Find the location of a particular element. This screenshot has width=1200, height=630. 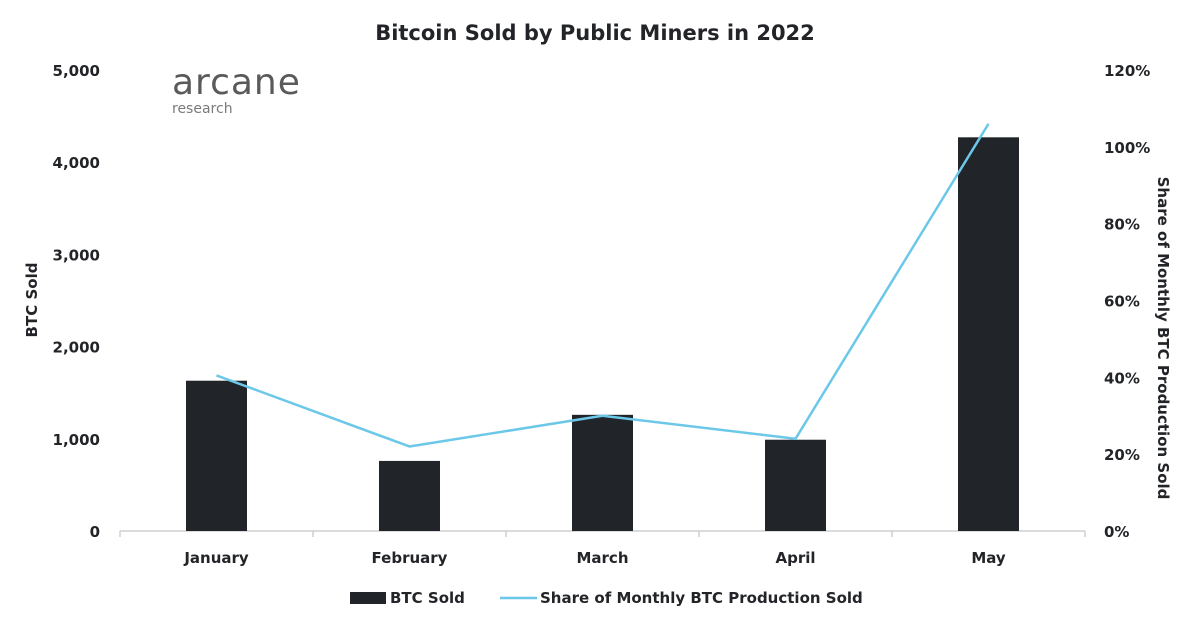

y-tick-label: 0 is located at coordinates (95, 532).